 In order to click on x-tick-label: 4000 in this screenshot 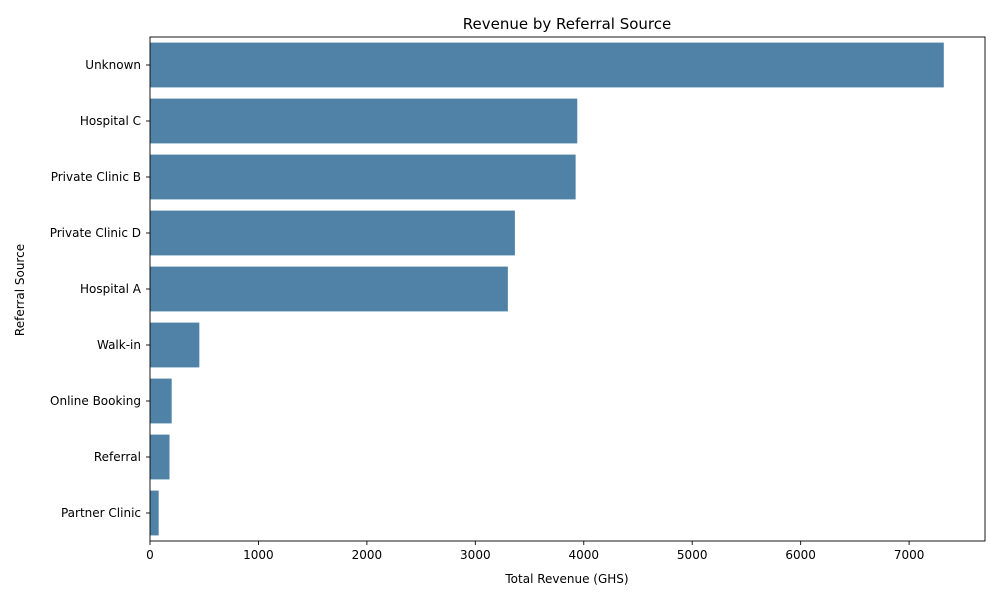, I will do `click(583, 555)`.